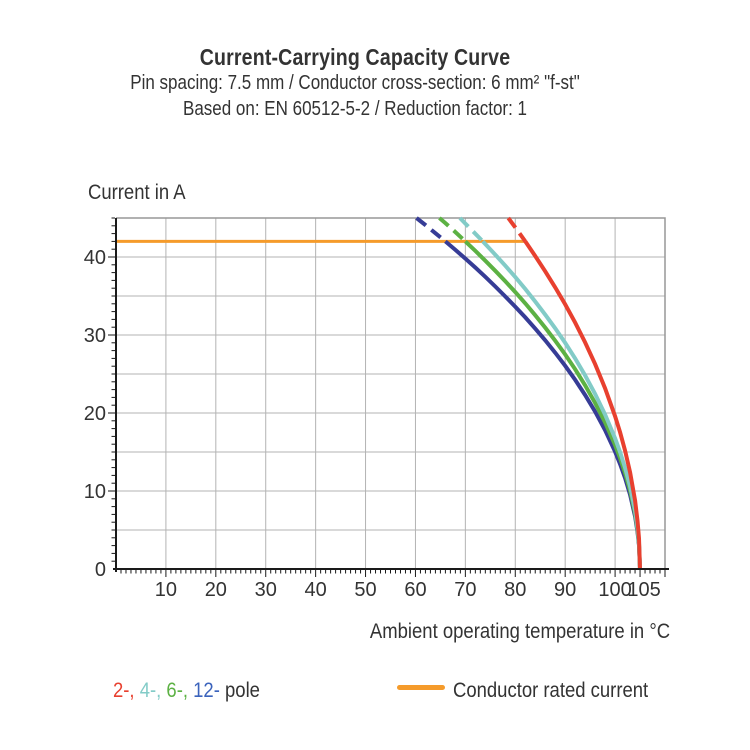 Image resolution: width=750 pixels, height=750 pixels. Describe the element at coordinates (574, 393) in the screenshot. I see `curve-2-pole` at that location.